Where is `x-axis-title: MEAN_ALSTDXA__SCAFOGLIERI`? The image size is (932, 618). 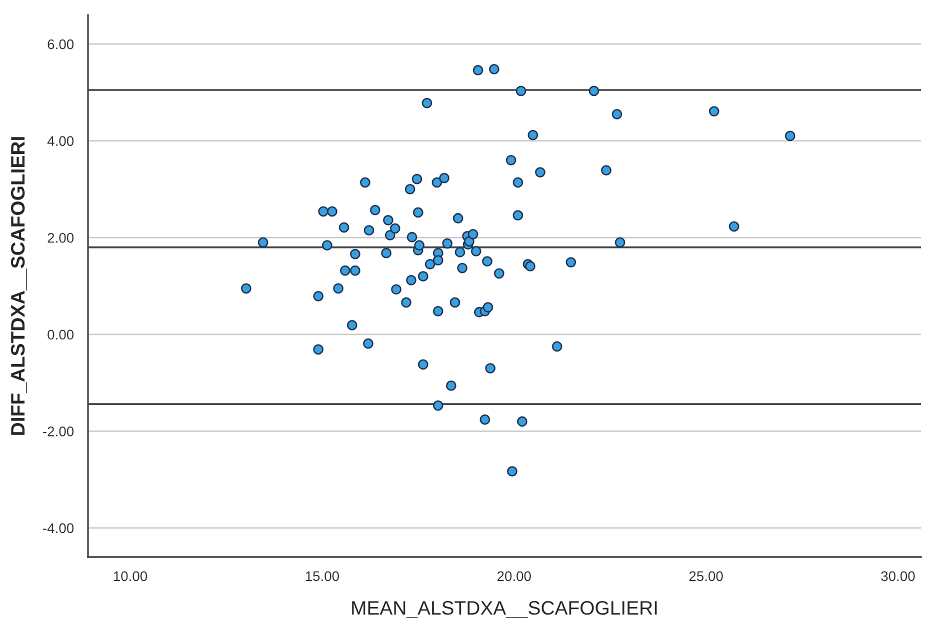
x-axis-title: MEAN_ALSTDXA__SCAFOGLIERI is located at coordinates (504, 609).